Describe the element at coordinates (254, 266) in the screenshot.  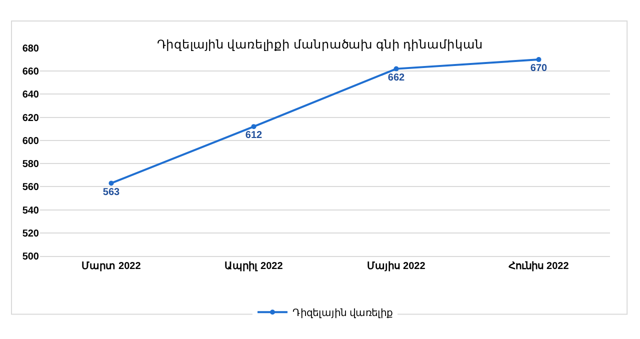
I see `x-tick-label: Ապրիլ 2022` at that location.